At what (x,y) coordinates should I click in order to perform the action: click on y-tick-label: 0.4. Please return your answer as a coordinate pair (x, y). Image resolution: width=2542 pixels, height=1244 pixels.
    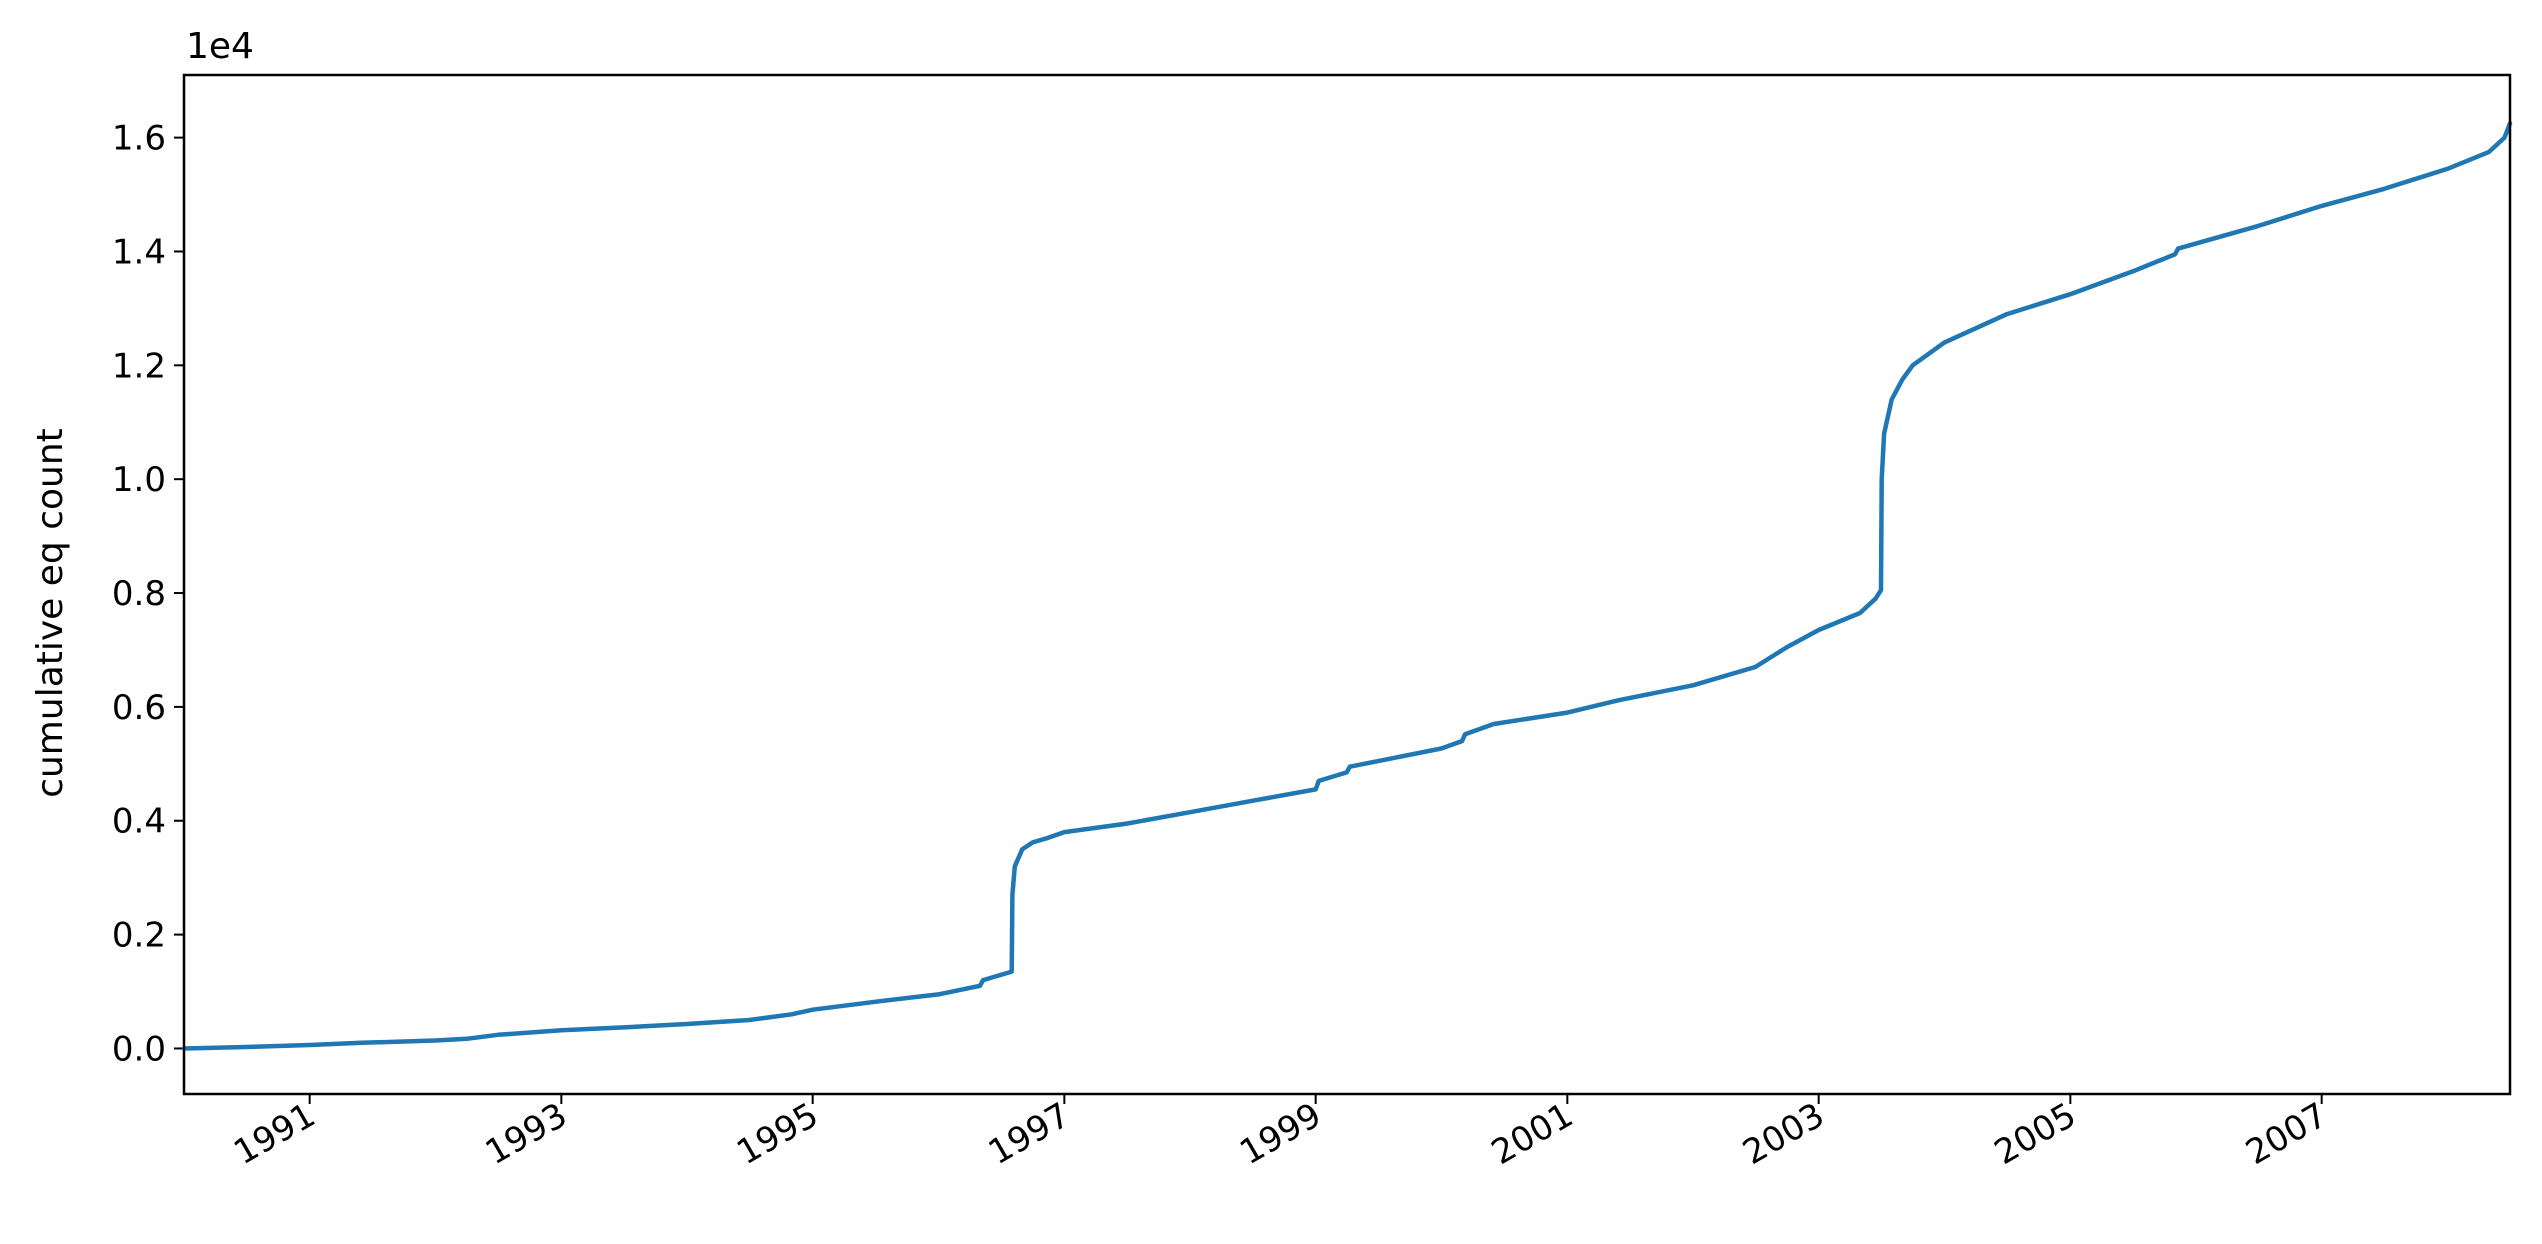
    Looking at the image, I should click on (139, 822).